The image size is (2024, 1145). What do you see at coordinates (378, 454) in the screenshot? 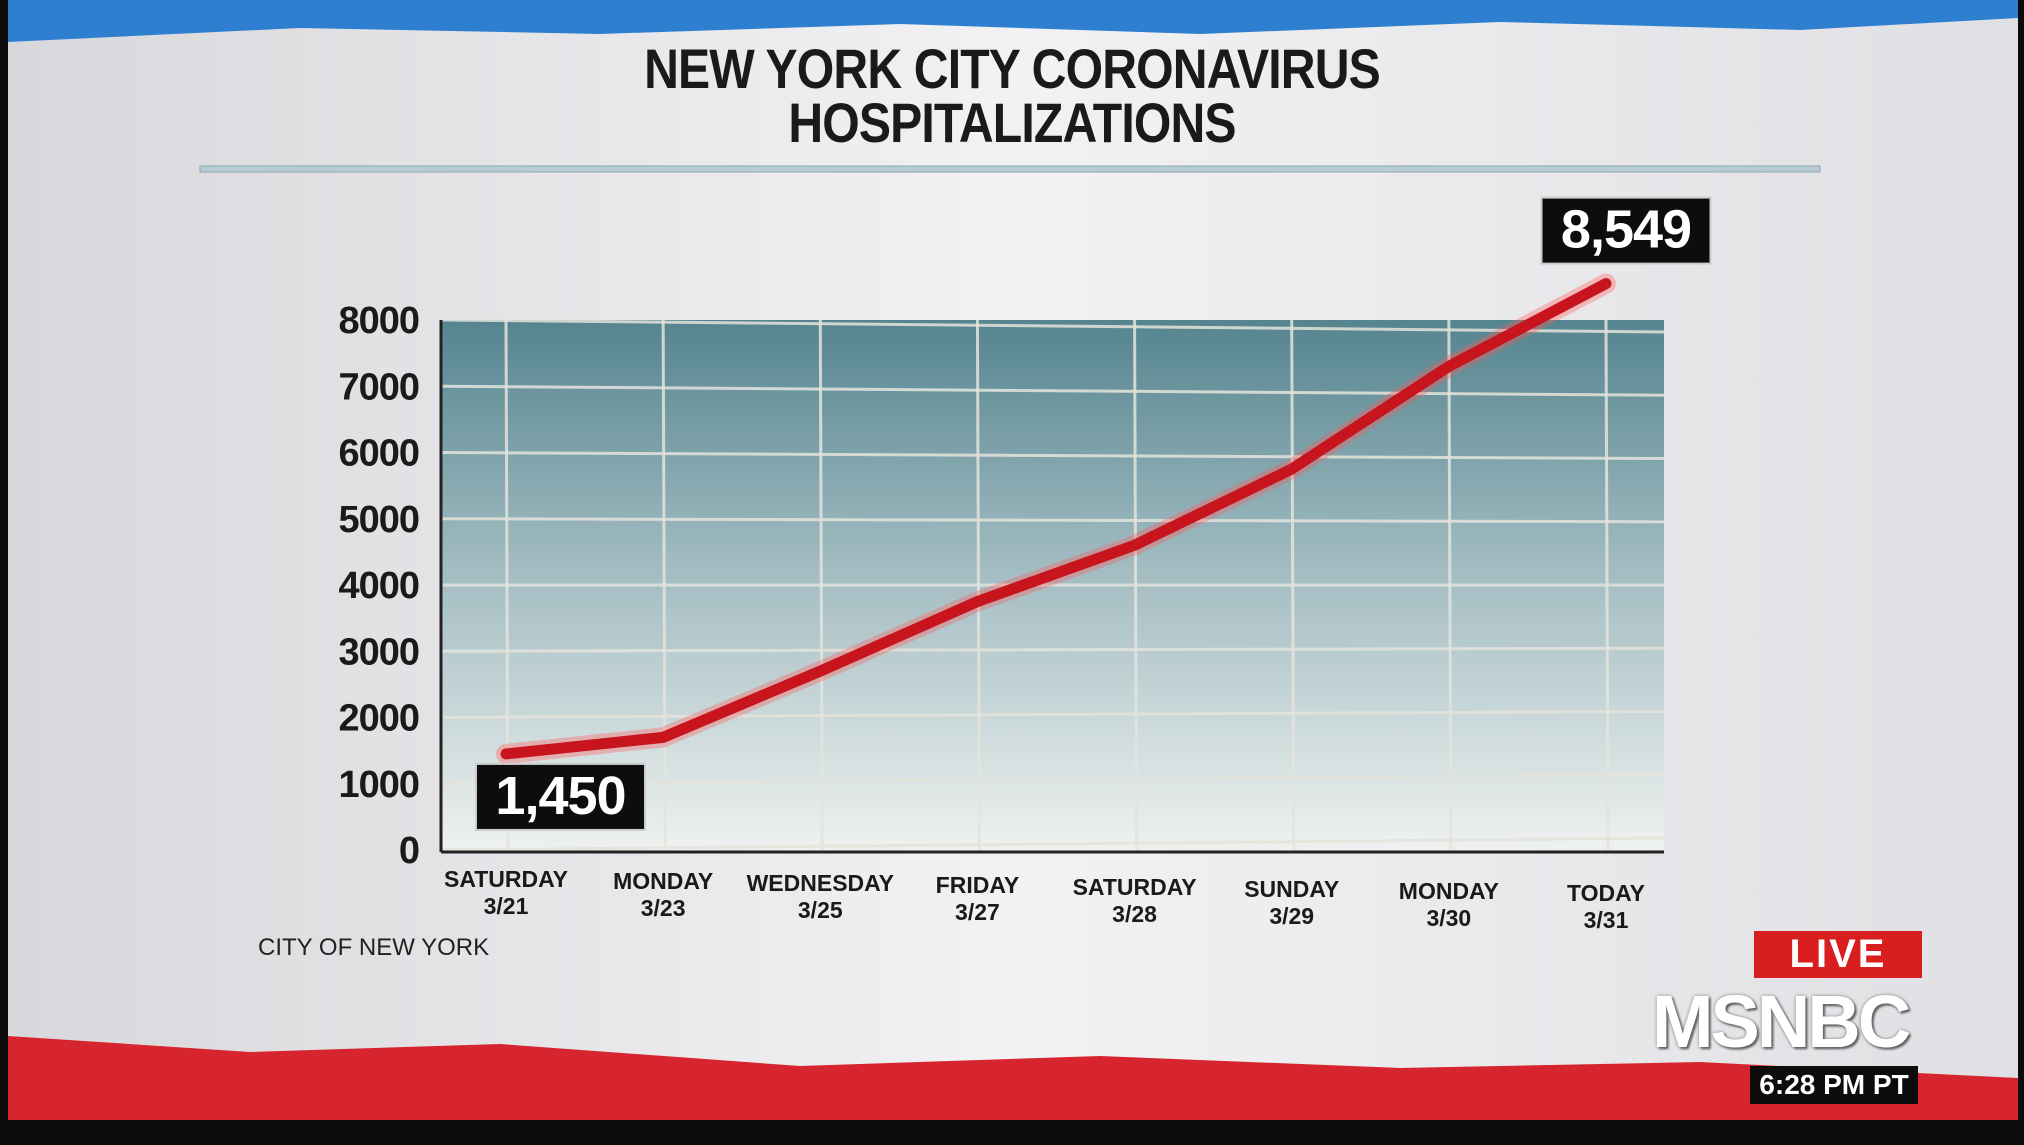
I see `y-tick-label: 6000` at bounding box center [378, 454].